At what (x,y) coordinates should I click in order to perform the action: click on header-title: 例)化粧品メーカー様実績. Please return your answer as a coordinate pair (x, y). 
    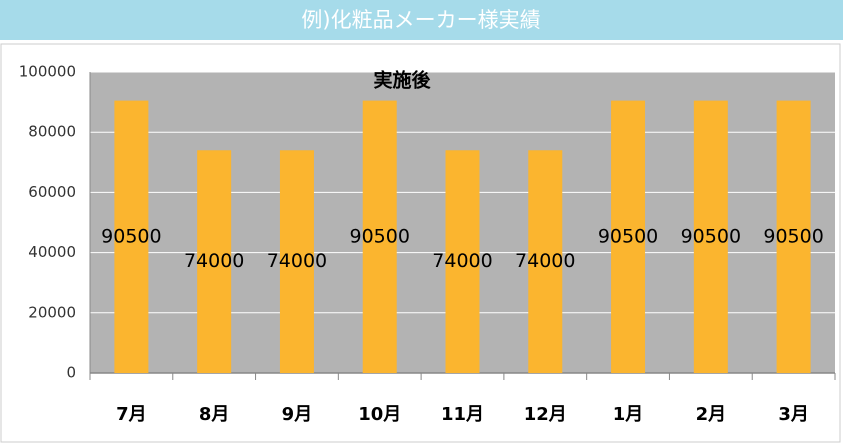
    Looking at the image, I should click on (420, 20).